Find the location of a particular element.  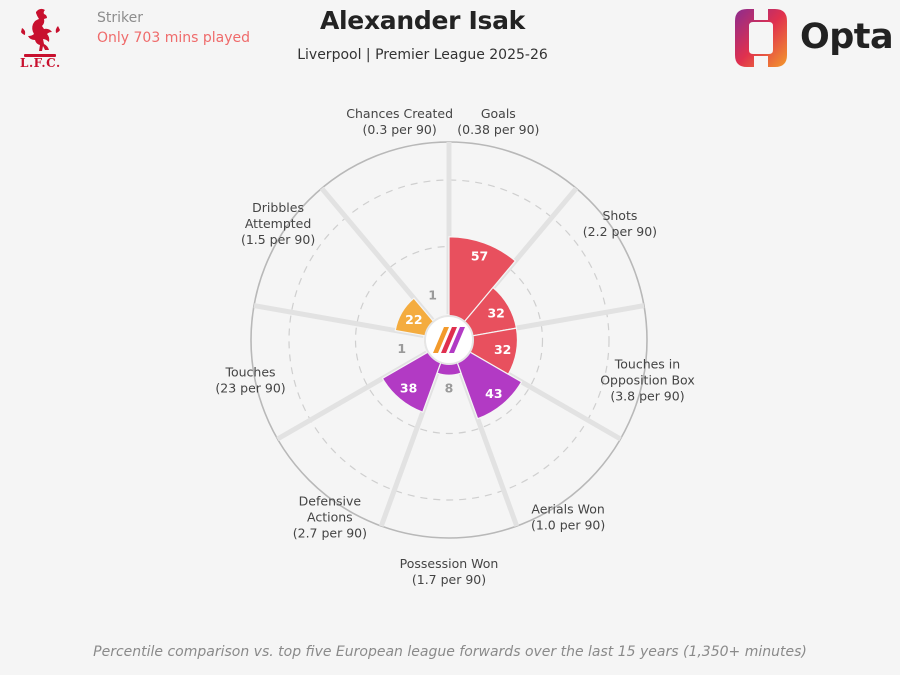

metric-per90: (1.5 per 90) is located at coordinates (278, 239).